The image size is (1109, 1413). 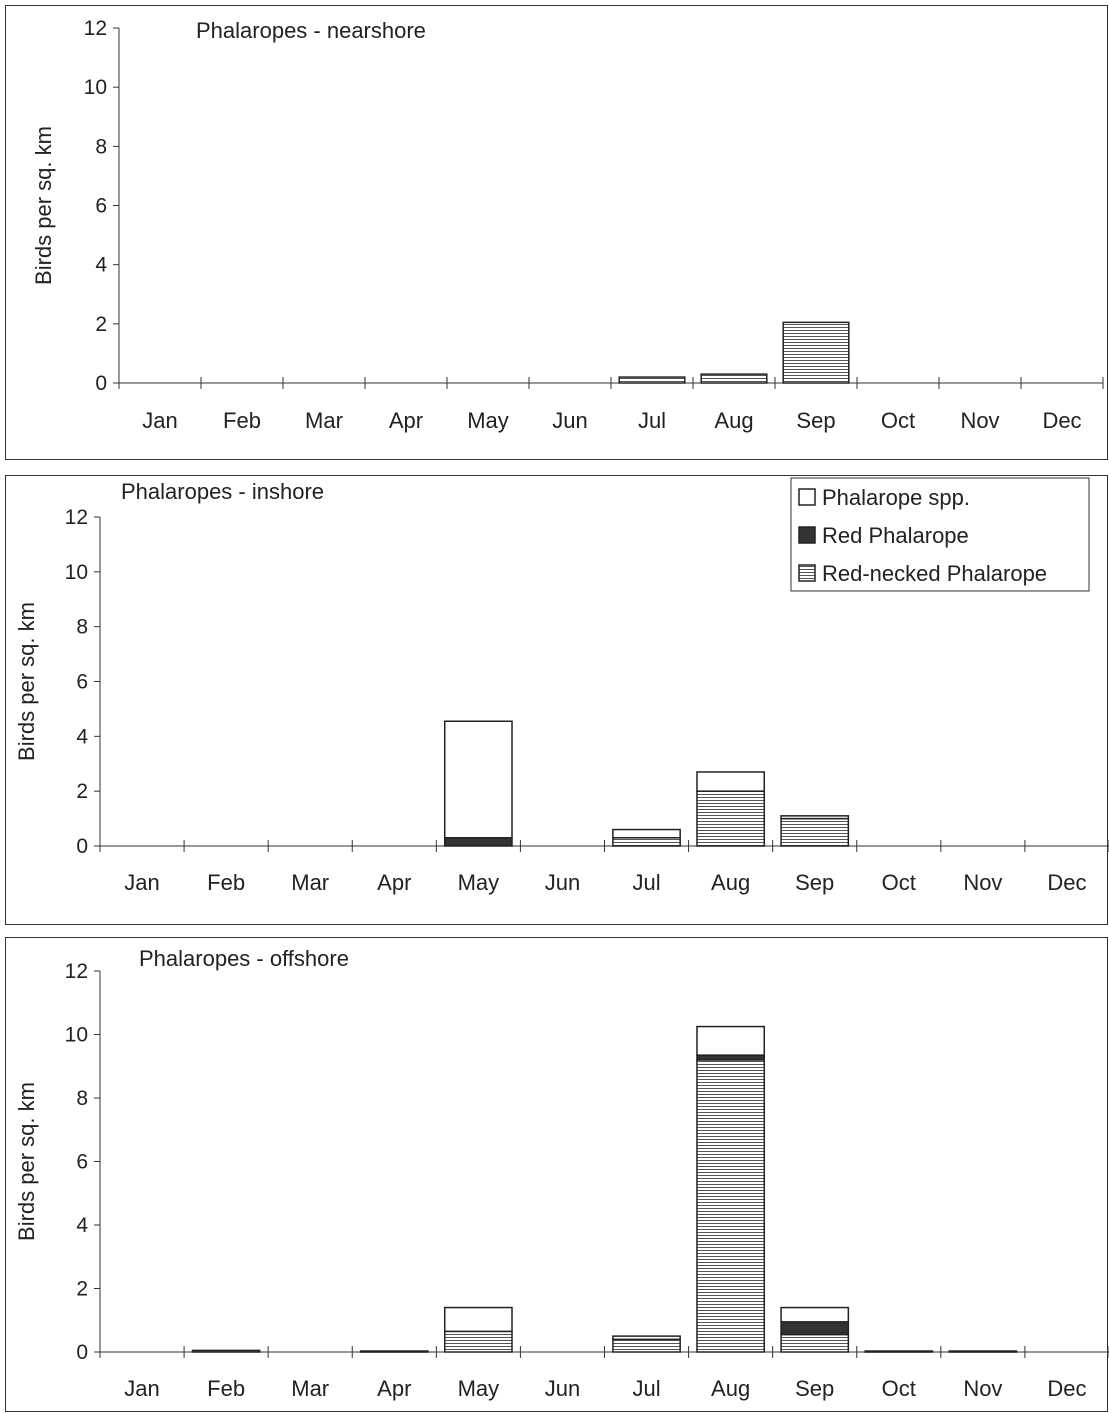 I want to click on bar-feb-red-necked-phalarope, so click(x=226, y=1351).